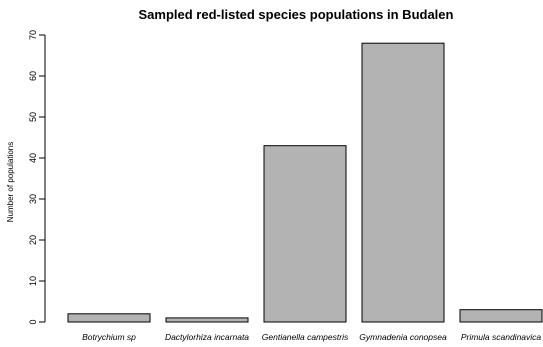 The height and width of the screenshot is (347, 543). Describe the element at coordinates (33, 199) in the screenshot. I see `y-tick-label: 30` at that location.